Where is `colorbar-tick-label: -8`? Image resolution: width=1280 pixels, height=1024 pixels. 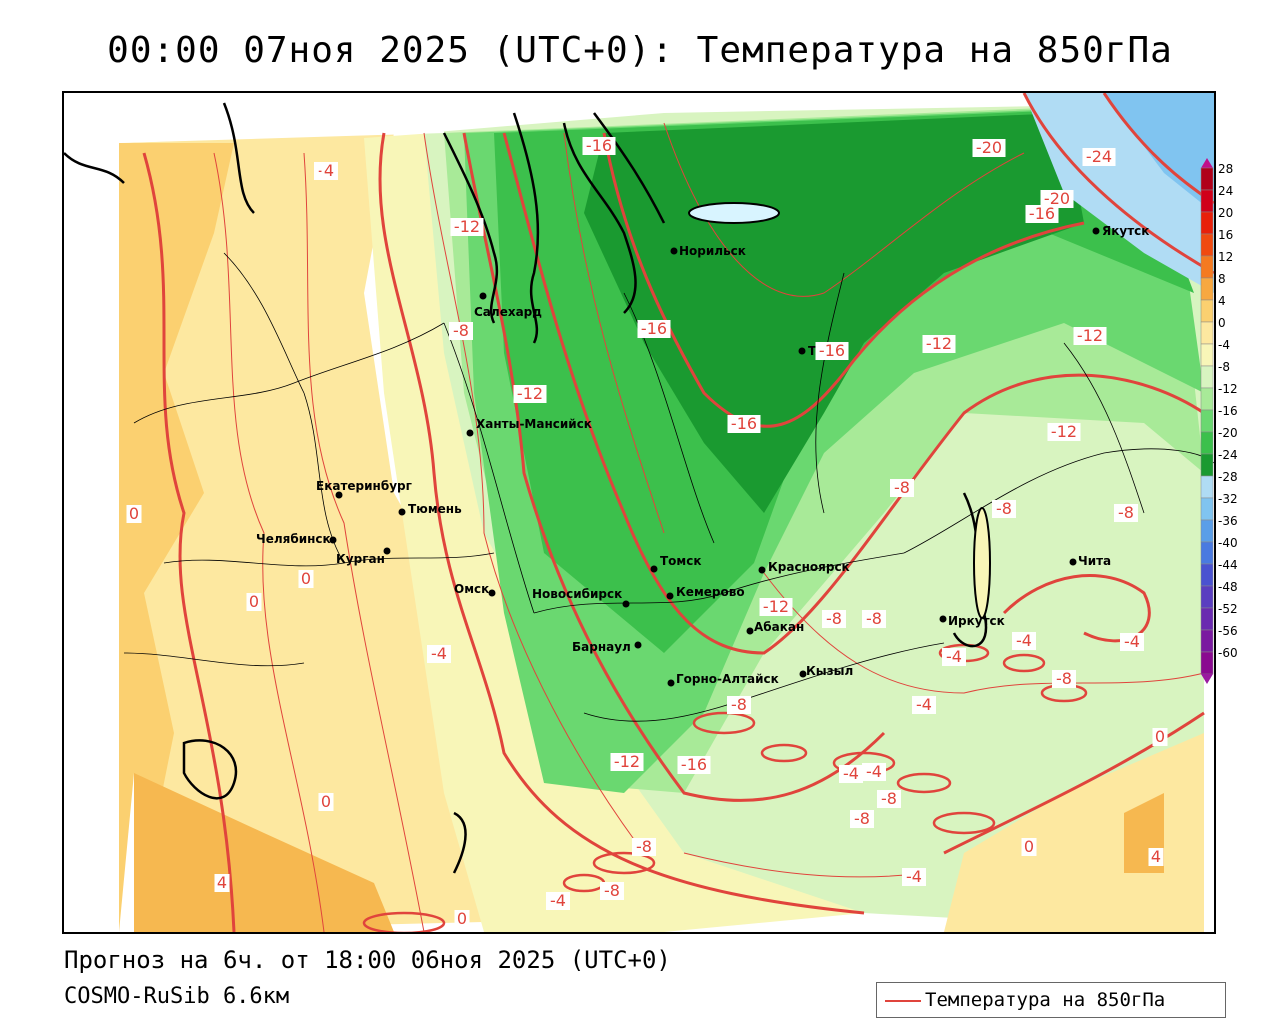 colorbar-tick-label: -8 is located at coordinates (1224, 367).